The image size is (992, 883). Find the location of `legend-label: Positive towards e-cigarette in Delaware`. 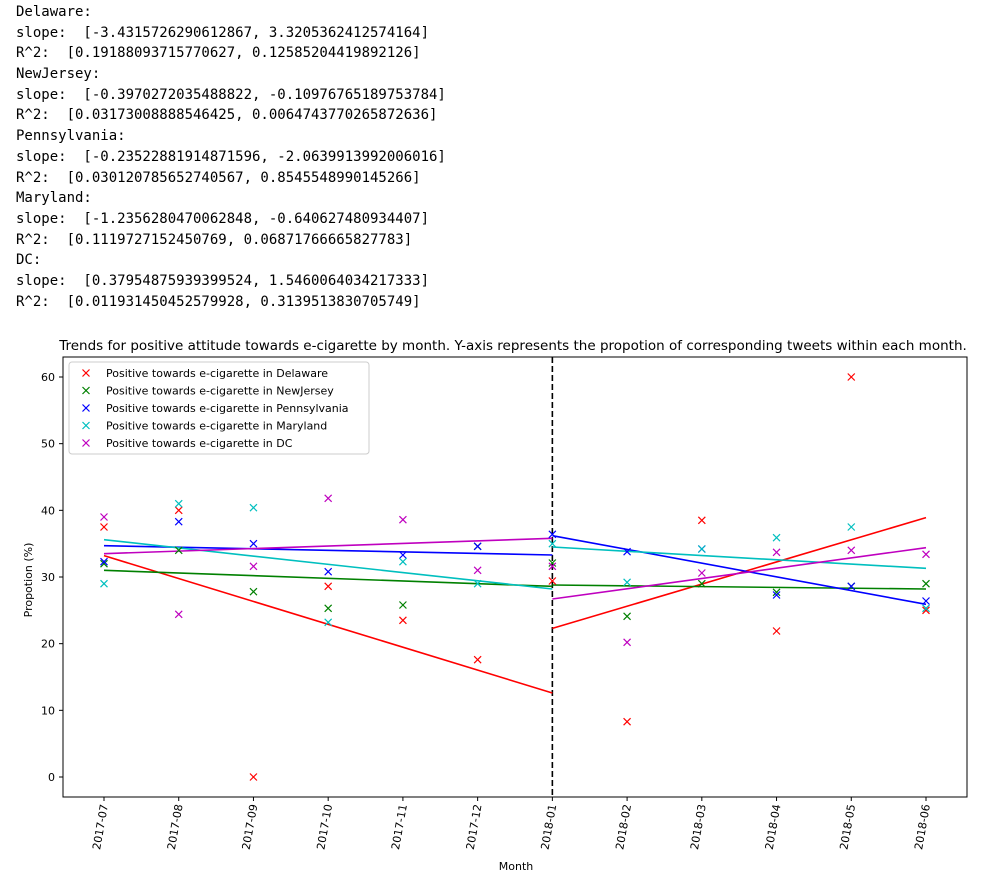

legend-label: Positive towards e-cigarette in Delaware is located at coordinates (217, 373).